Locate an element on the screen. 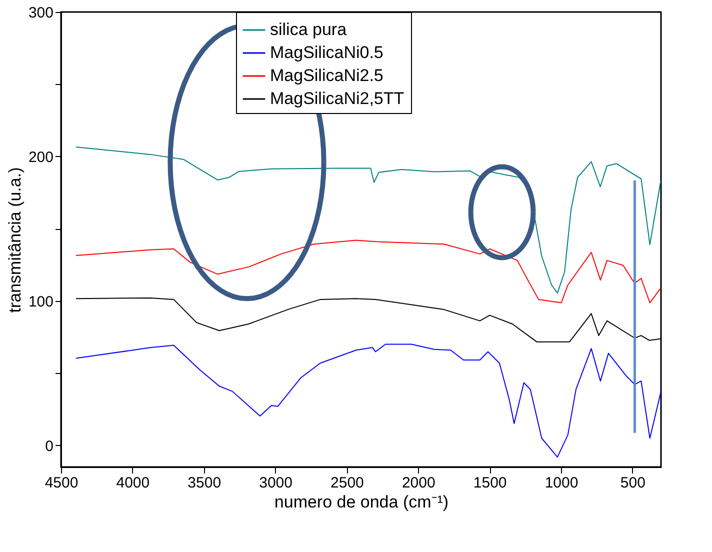  y-tick-label: 300 is located at coordinates (41, 13).